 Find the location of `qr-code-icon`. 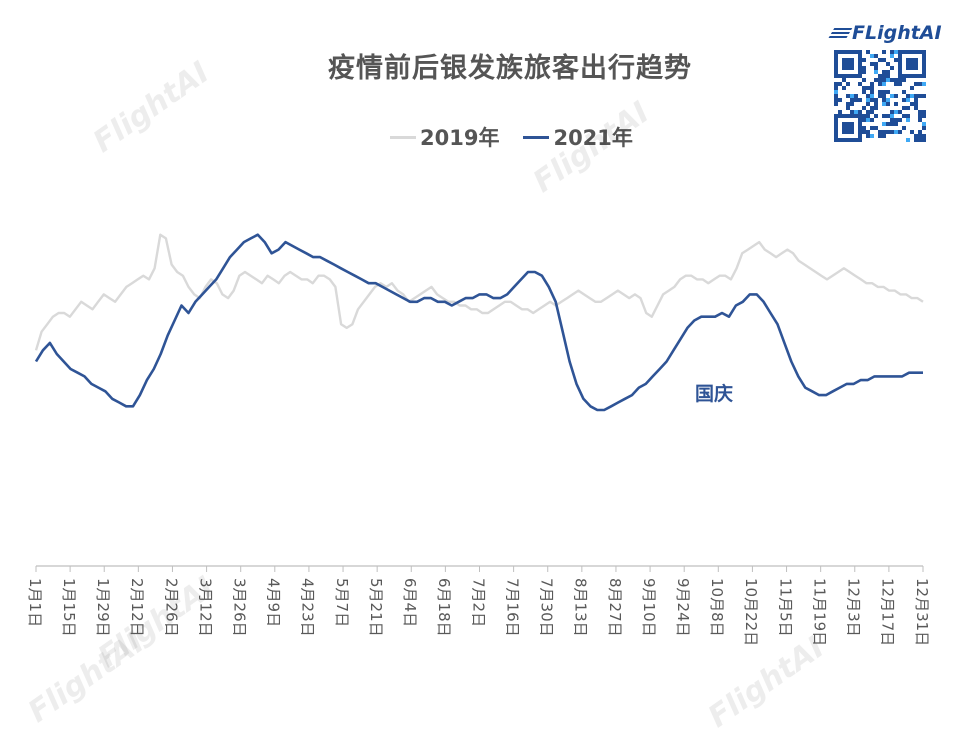

qr-code-icon is located at coordinates (880, 96).